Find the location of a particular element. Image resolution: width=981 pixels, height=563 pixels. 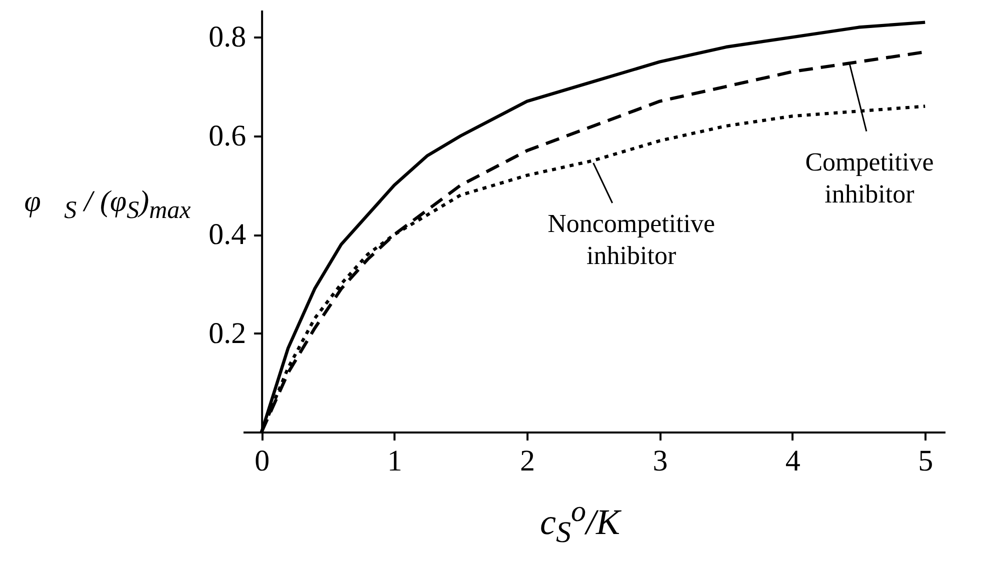

y-tick-label: 0.8 is located at coordinates (227, 37).